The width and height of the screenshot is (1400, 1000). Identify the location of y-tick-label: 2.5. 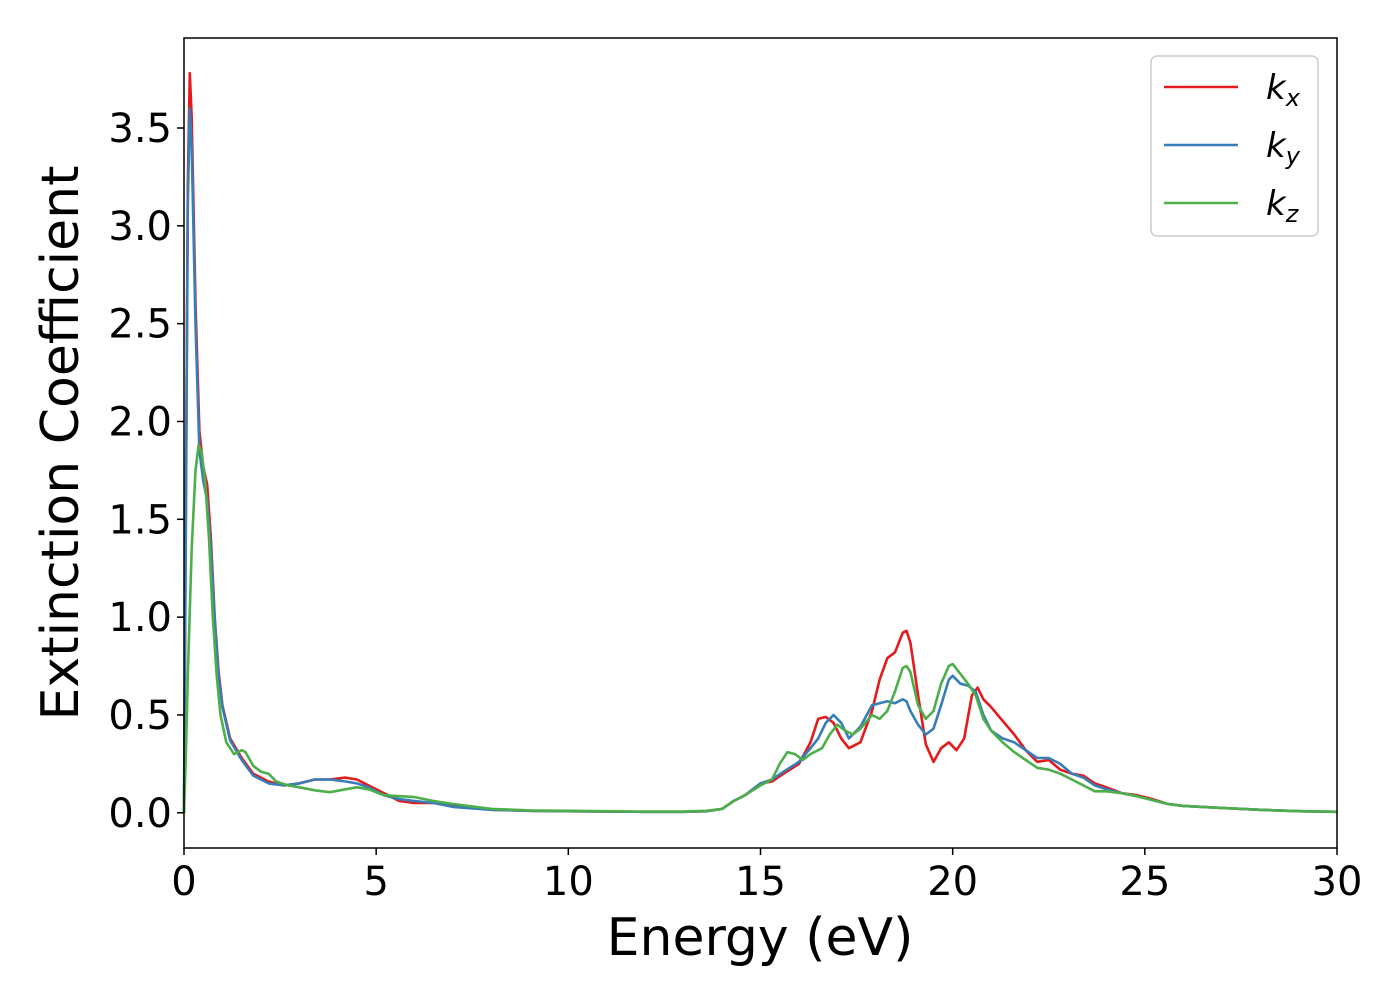
(140, 325).